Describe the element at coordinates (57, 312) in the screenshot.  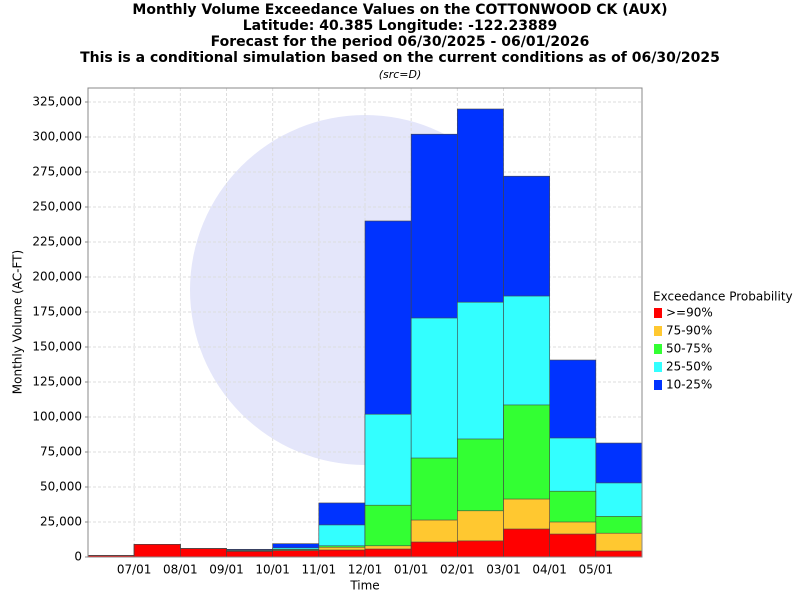
I see `y-tick-label: 175,000` at that location.